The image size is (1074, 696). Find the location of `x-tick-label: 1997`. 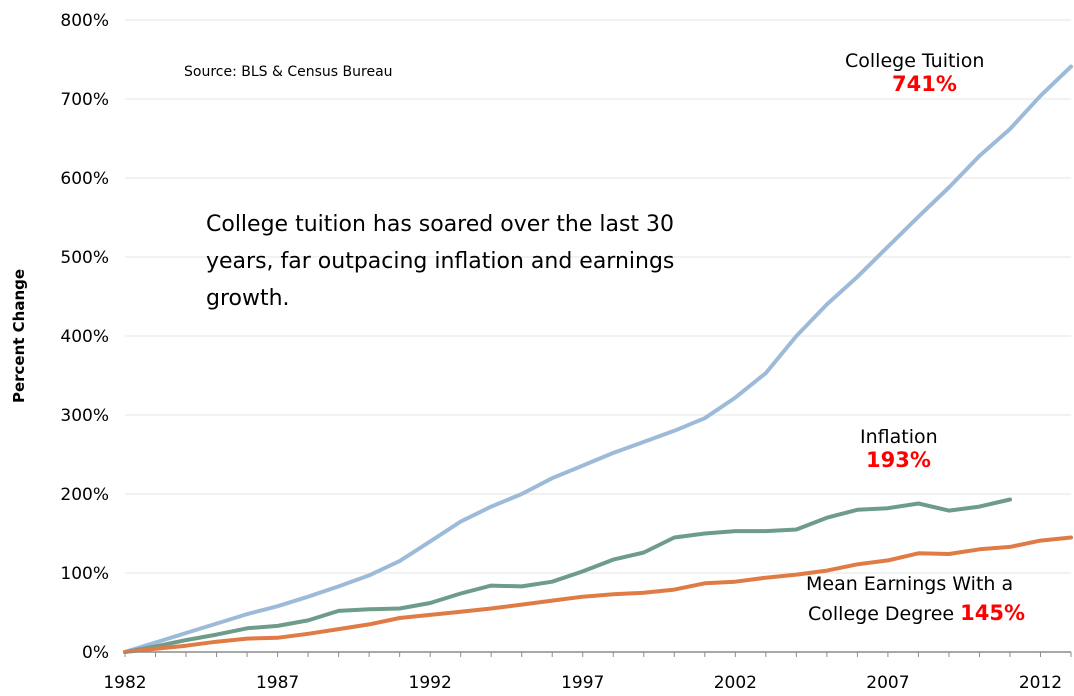

x-tick-label: 1997 is located at coordinates (582, 683).